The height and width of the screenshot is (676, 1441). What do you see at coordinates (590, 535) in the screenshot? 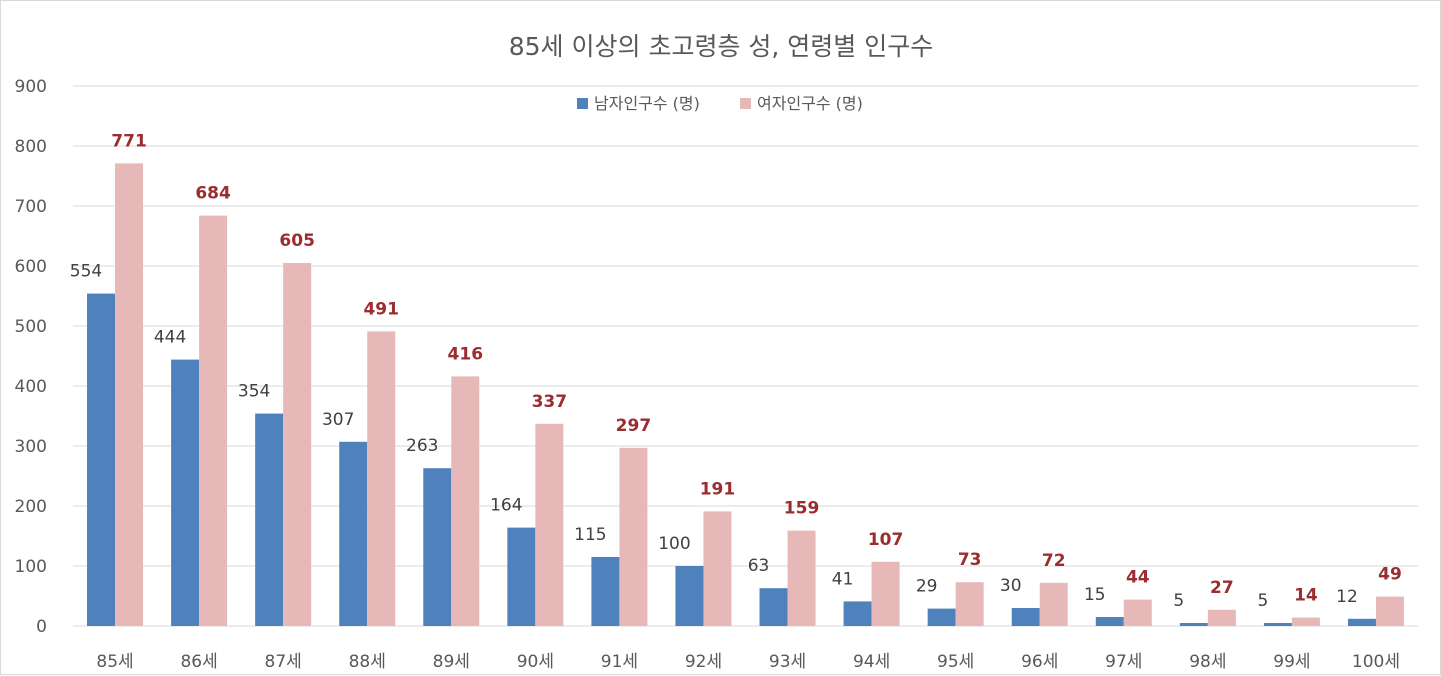
I see `data-label-male: 115` at bounding box center [590, 535].